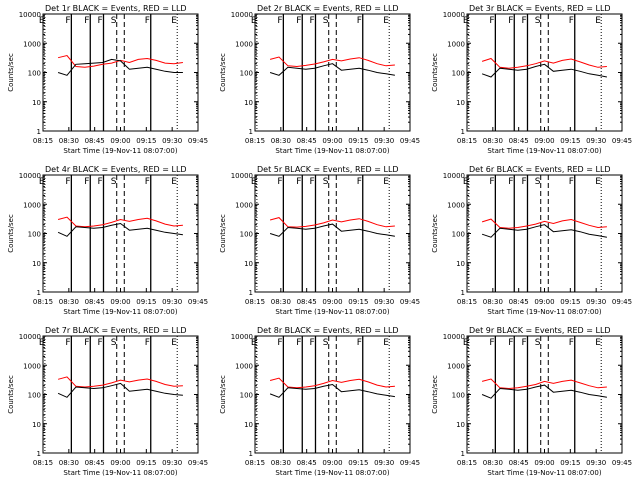 The image size is (640, 480). What do you see at coordinates (116, 8) in the screenshot?
I see `panel-title: Det 1r BLACK = Events, RED = LLD` at bounding box center [116, 8].